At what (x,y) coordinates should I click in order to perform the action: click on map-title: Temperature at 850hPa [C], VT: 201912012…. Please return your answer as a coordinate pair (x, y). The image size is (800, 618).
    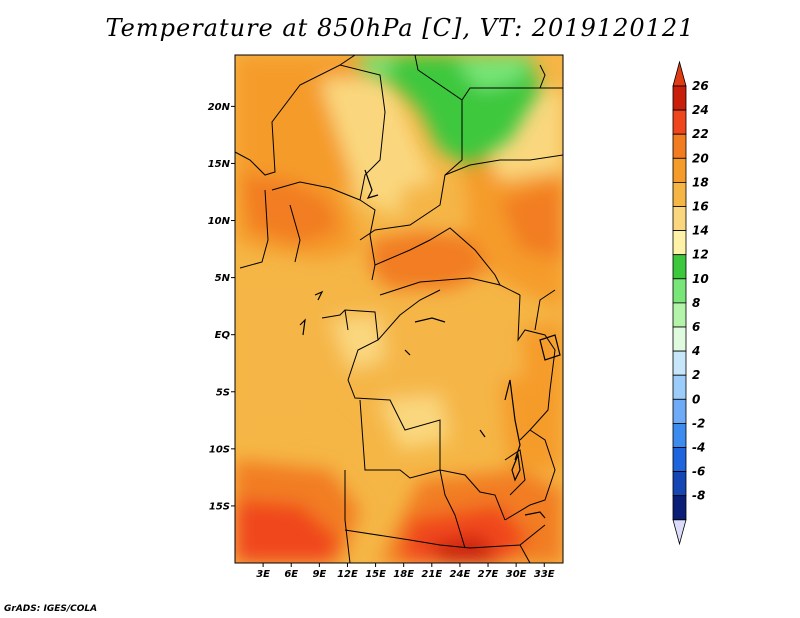
    Looking at the image, I should click on (400, 28).